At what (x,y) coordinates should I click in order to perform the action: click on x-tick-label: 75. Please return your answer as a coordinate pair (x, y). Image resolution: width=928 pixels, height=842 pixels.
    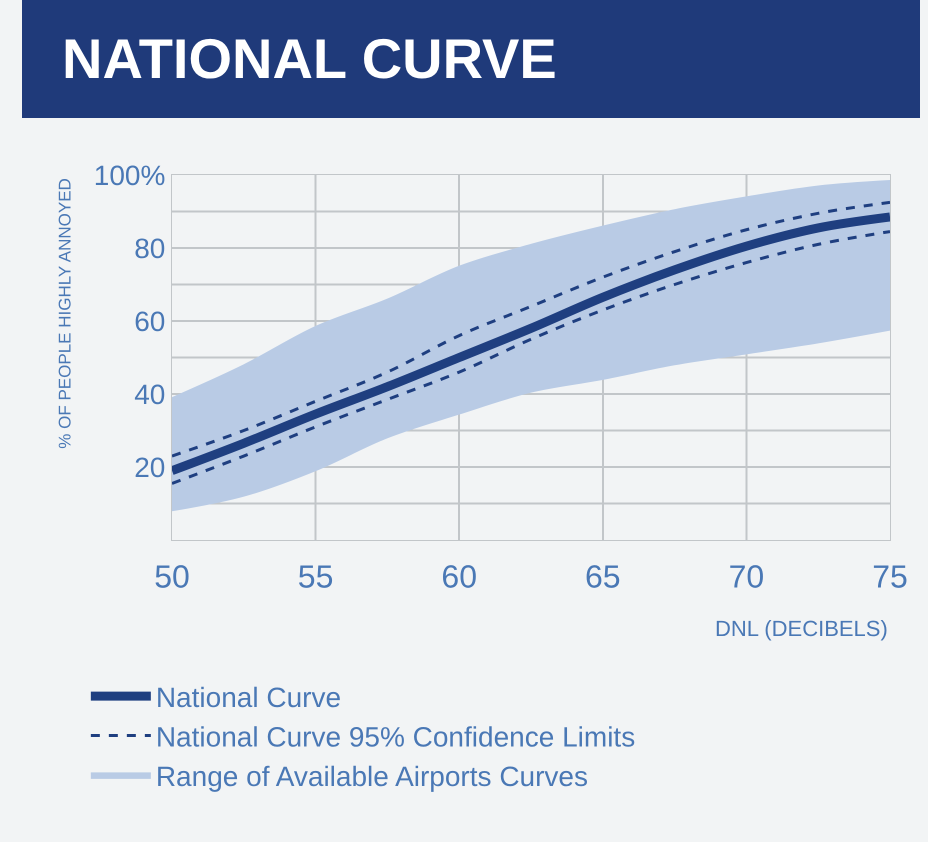
    Looking at the image, I should click on (890, 576).